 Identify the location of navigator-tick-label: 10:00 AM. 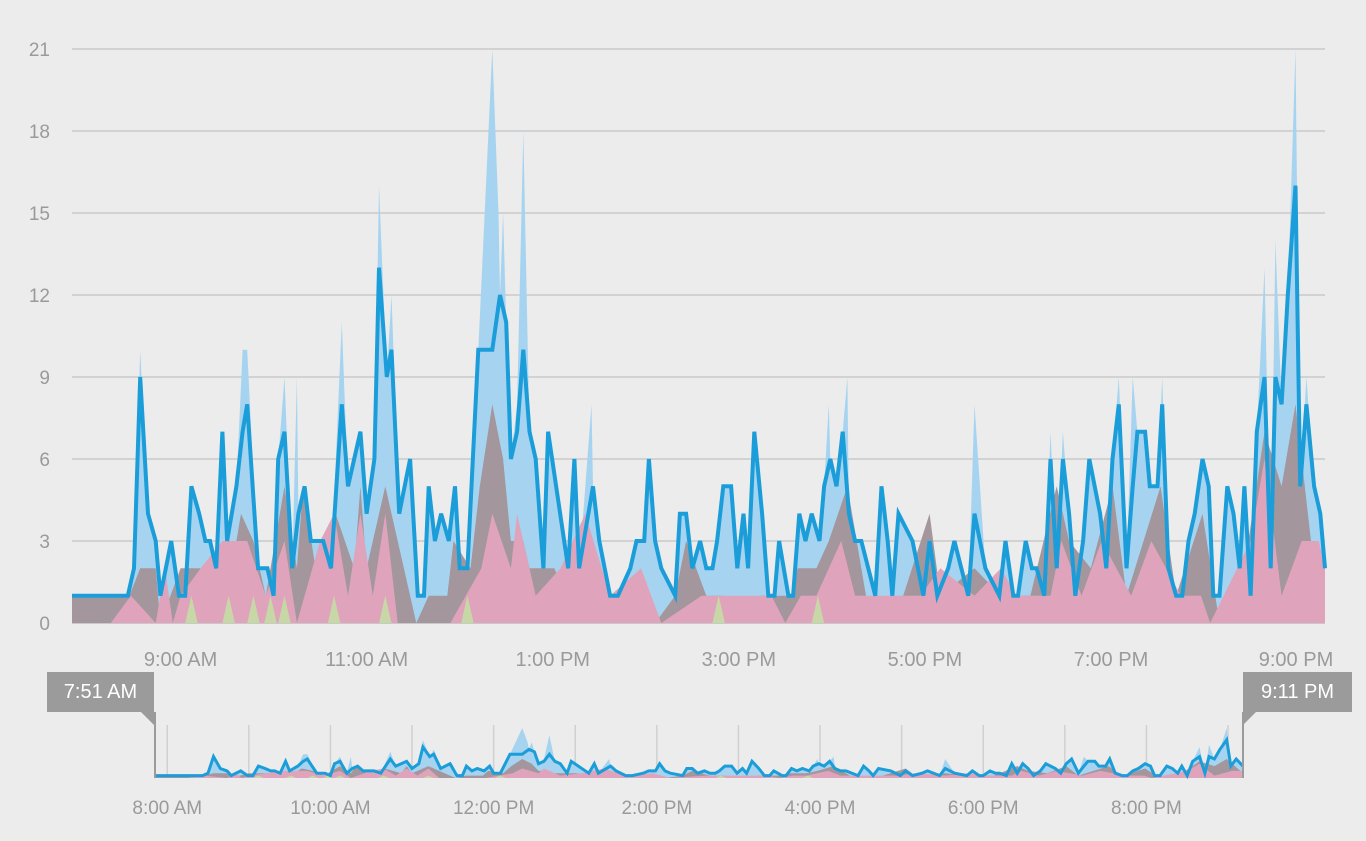
(330, 808).